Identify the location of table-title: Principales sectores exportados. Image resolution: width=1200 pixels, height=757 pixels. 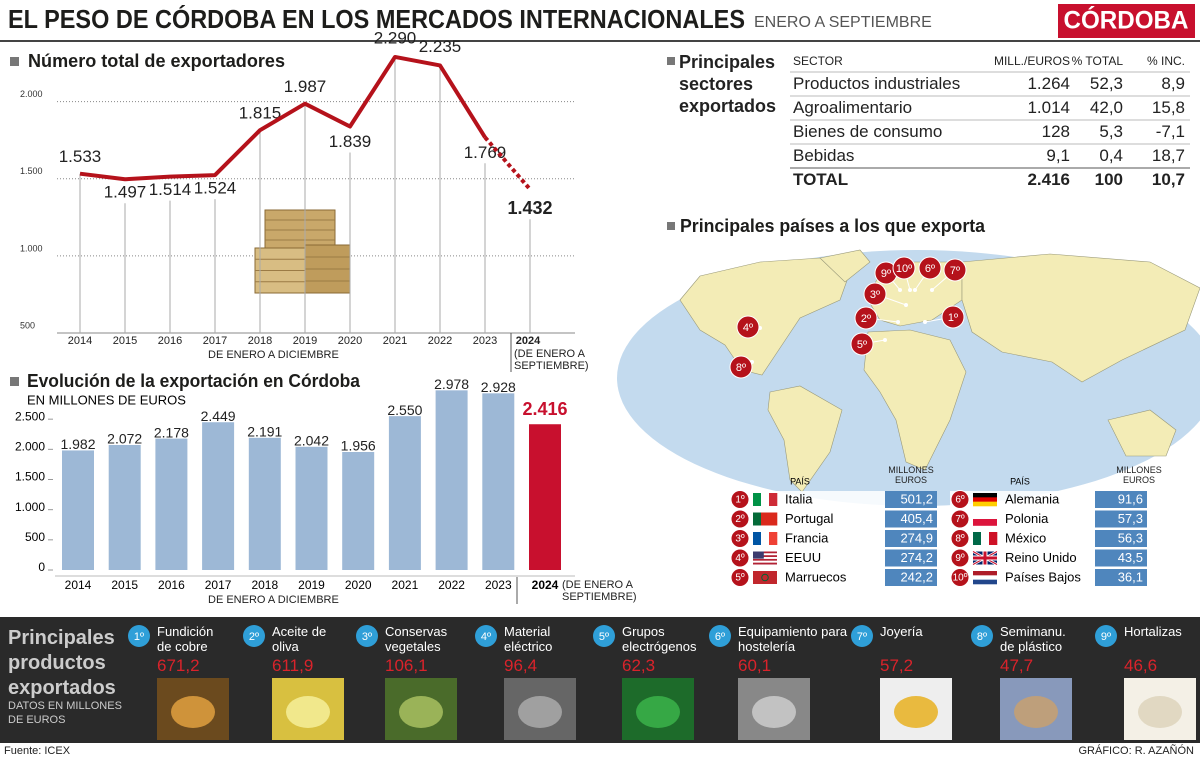
(728, 84).